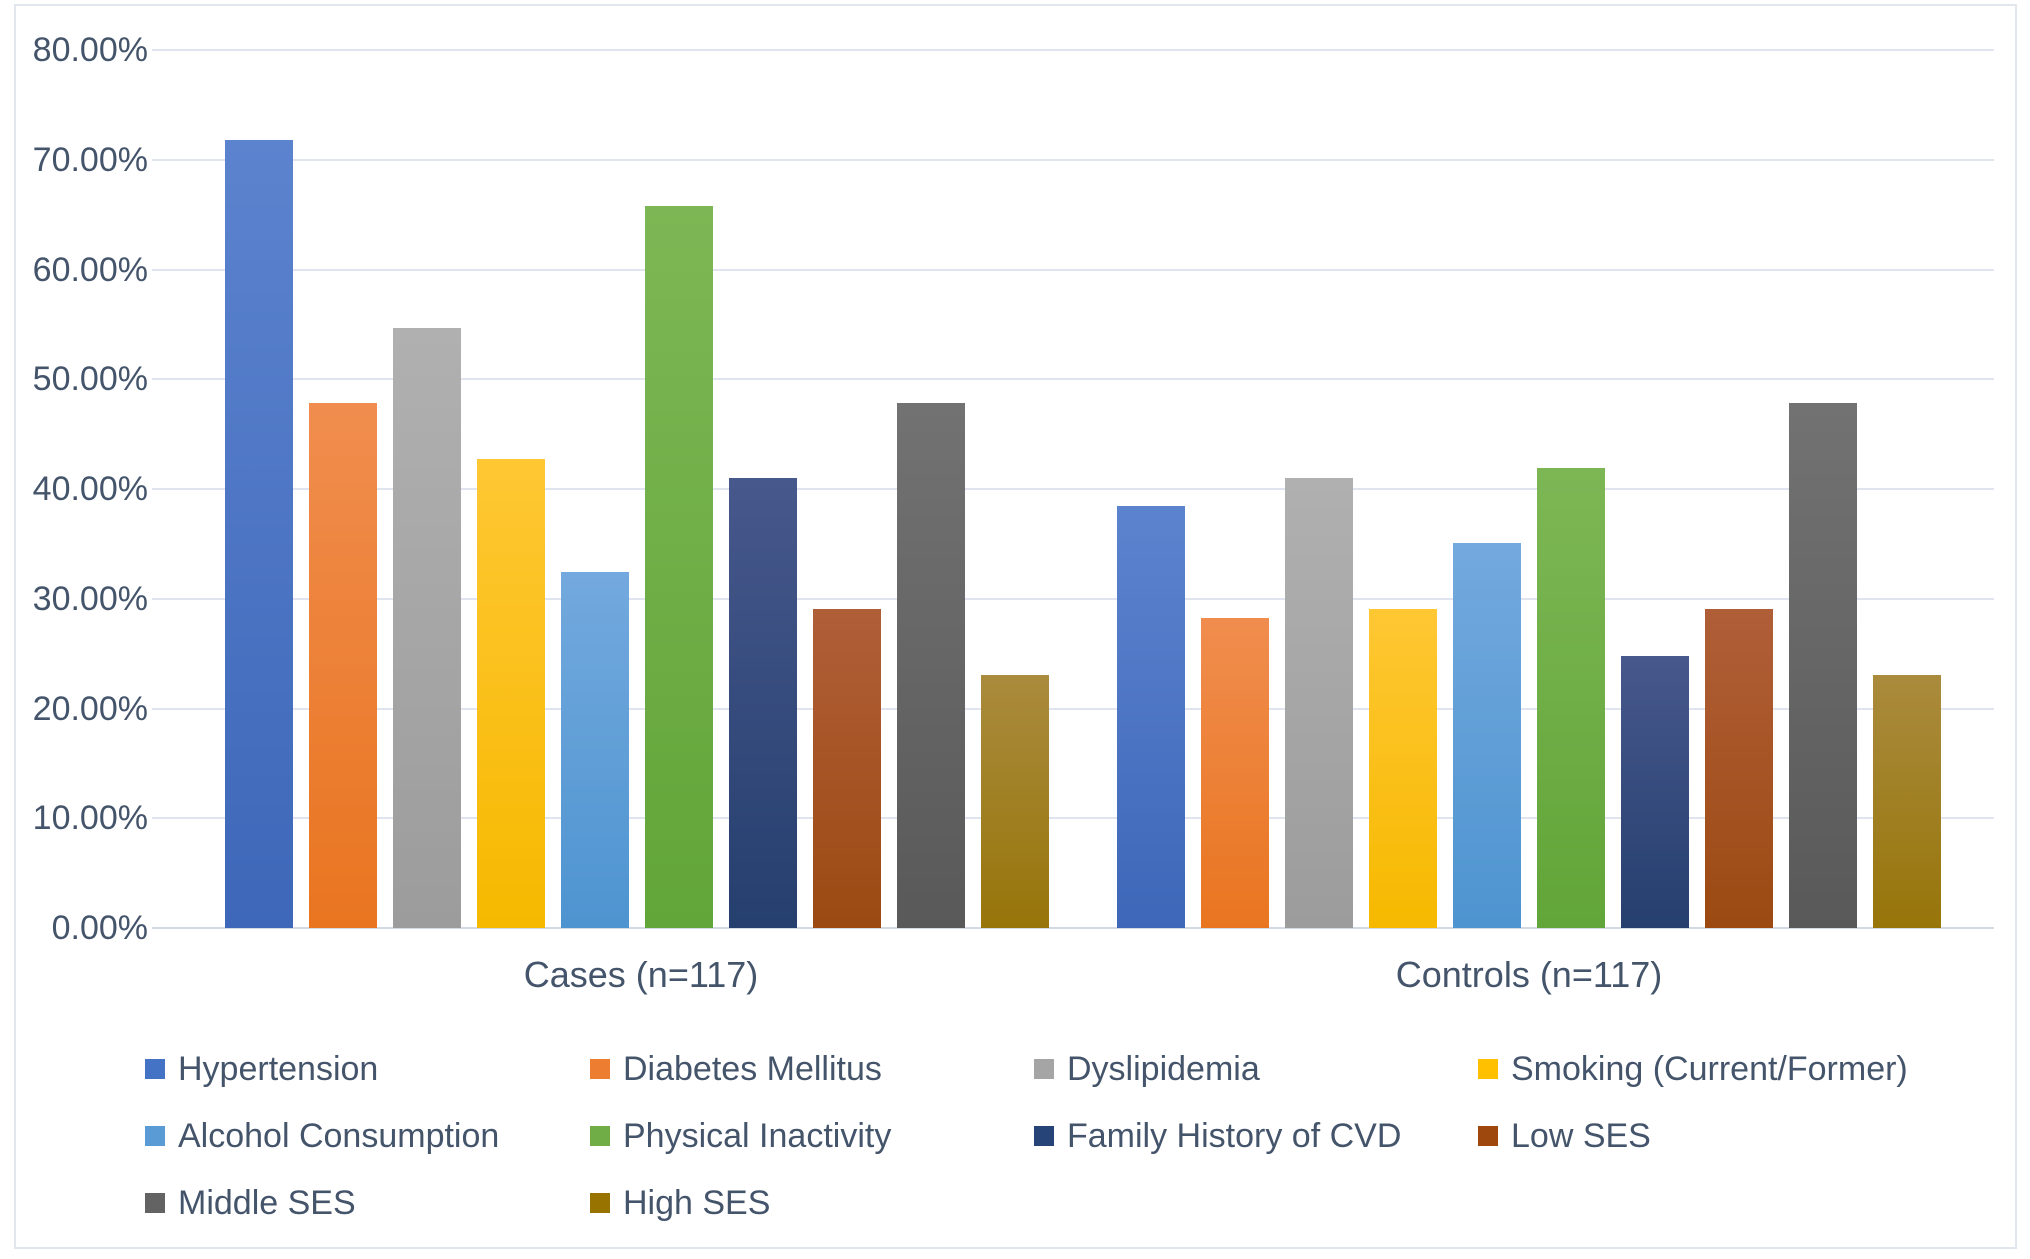 Image resolution: width=2030 pixels, height=1259 pixels. Describe the element at coordinates (1163, 1068) in the screenshot. I see `legend-label: Dyslipidemia` at that location.